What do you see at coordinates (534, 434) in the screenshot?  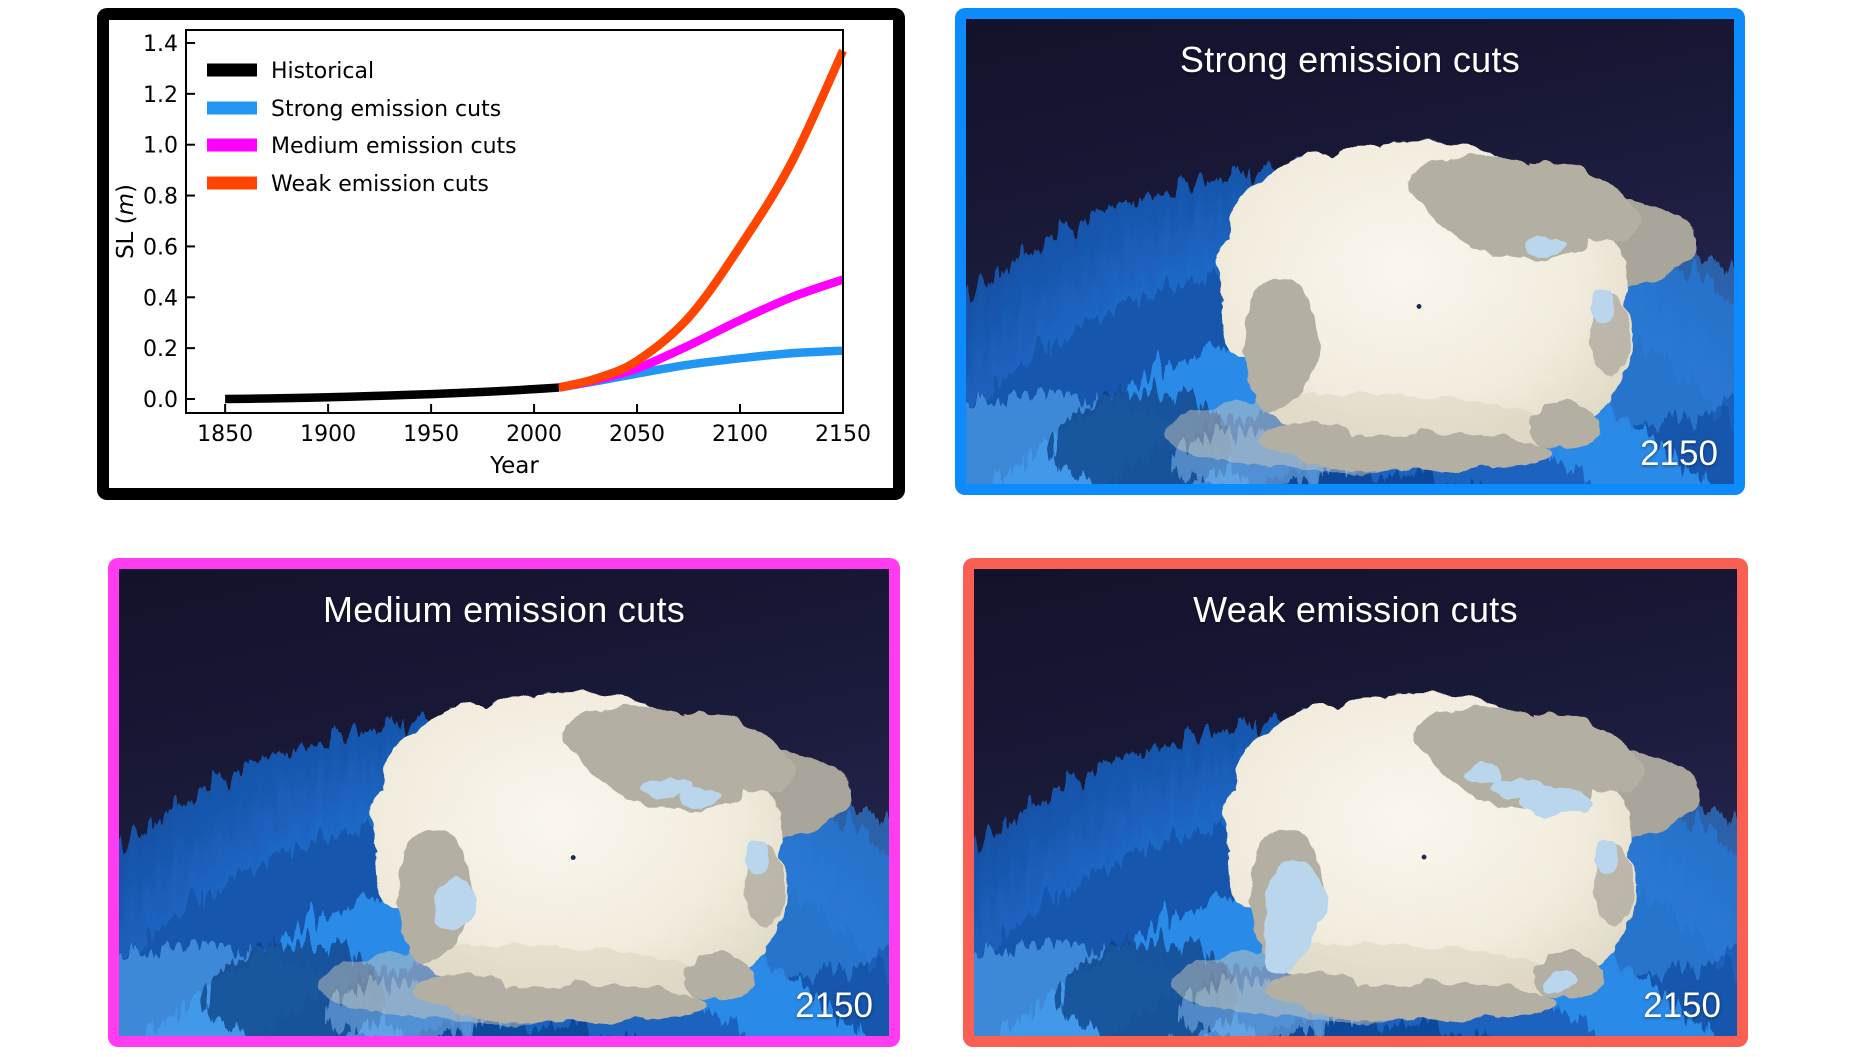 I see `x-tick-label: 2000` at bounding box center [534, 434].